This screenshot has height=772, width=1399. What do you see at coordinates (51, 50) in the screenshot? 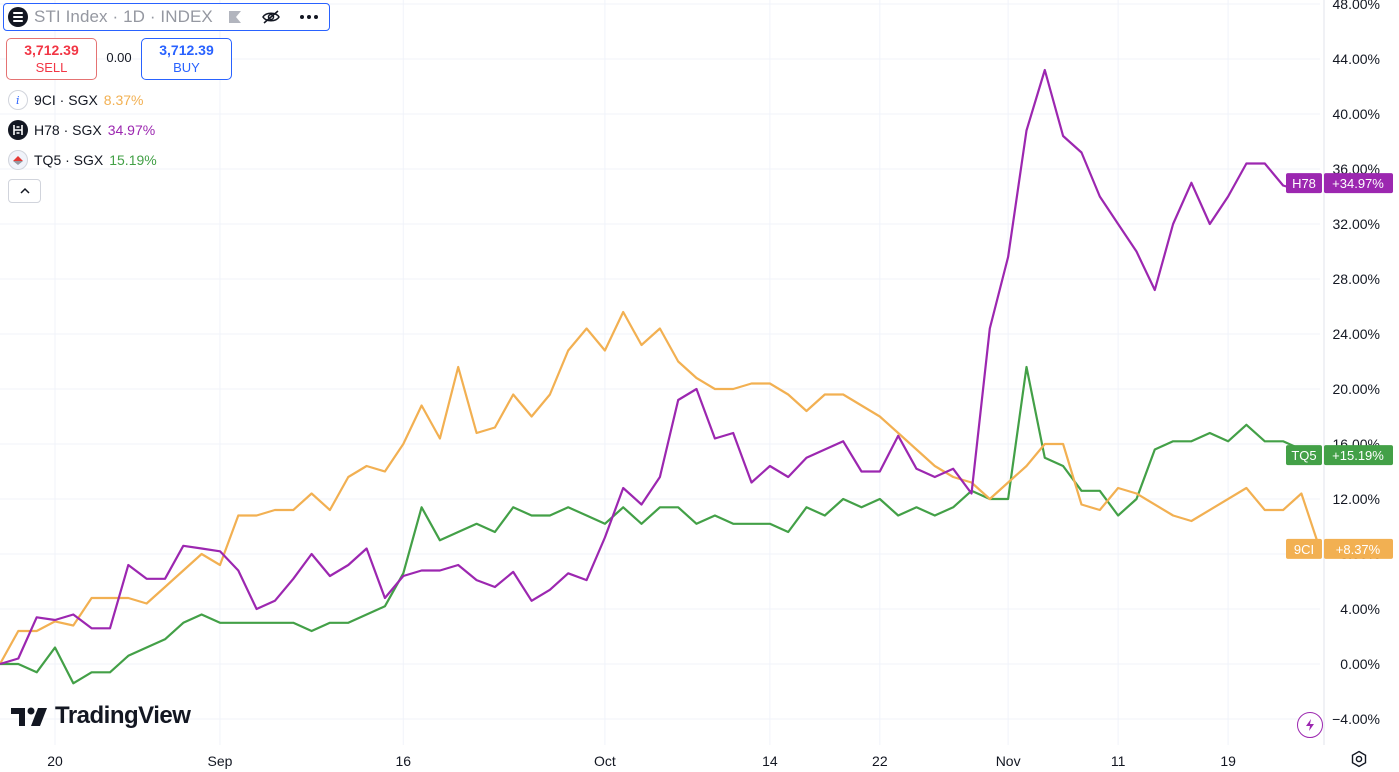
I see `sell-price: 3,712.39` at bounding box center [51, 50].